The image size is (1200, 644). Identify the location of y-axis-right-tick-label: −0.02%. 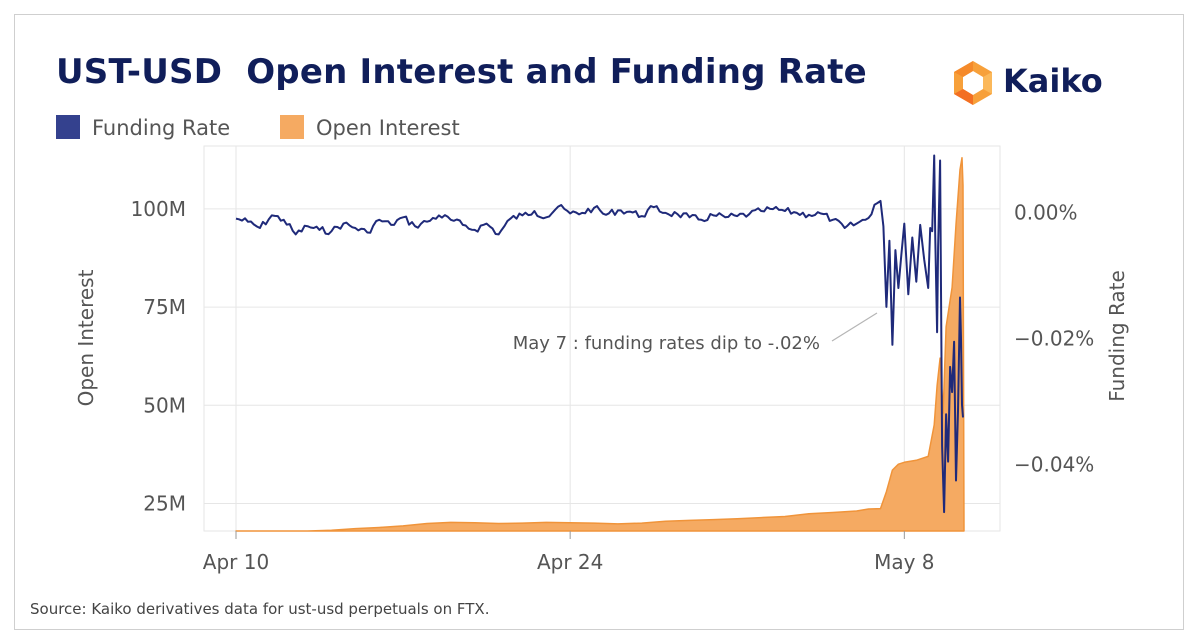
(1054, 339).